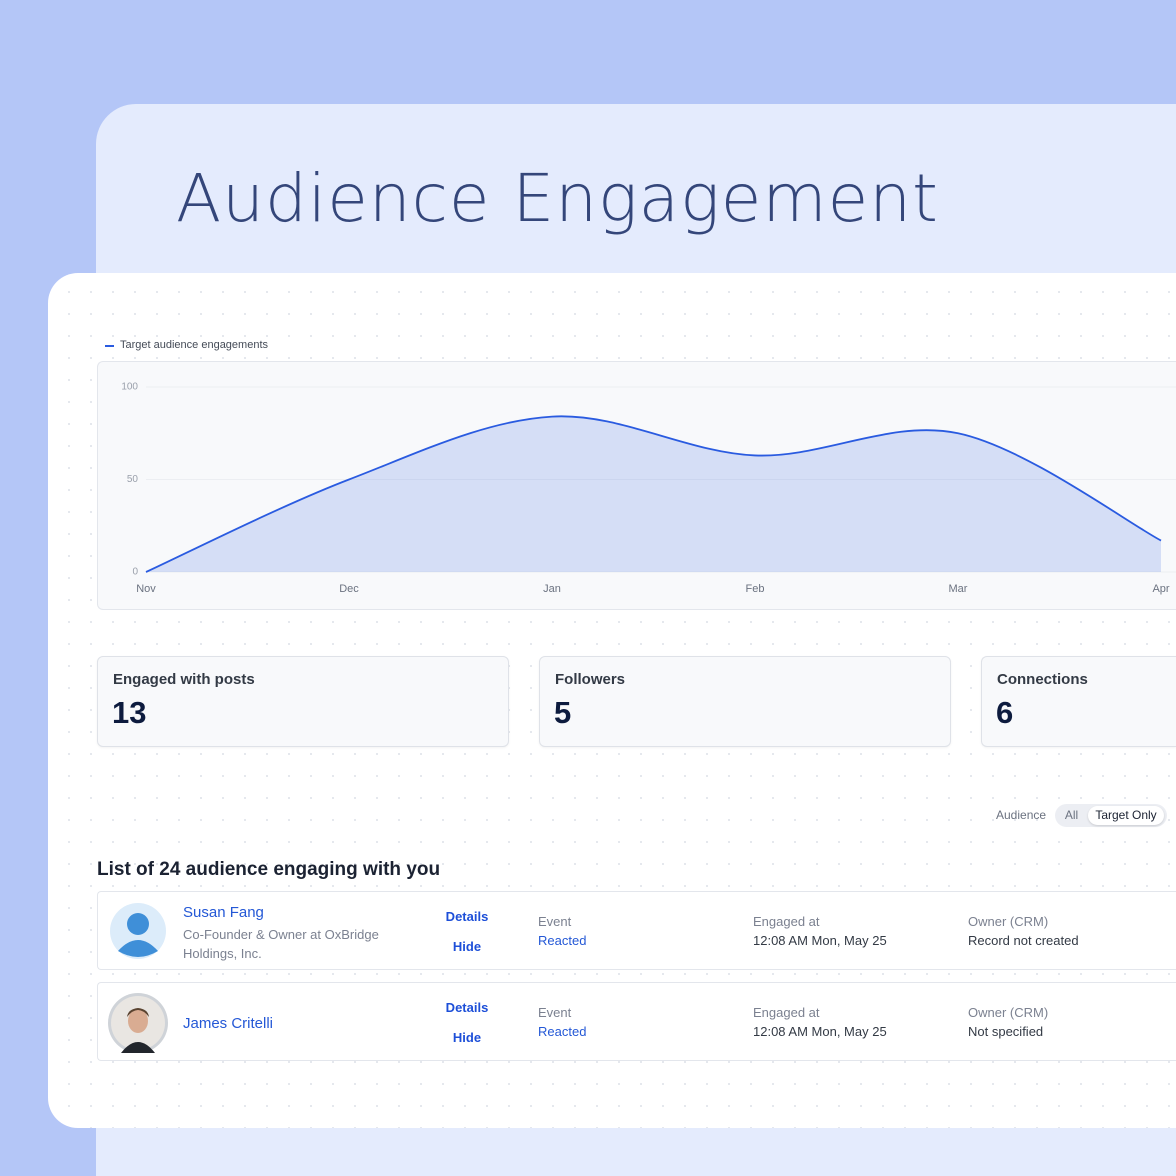  What do you see at coordinates (1042, 679) in the screenshot?
I see `stat-label: Connections` at bounding box center [1042, 679].